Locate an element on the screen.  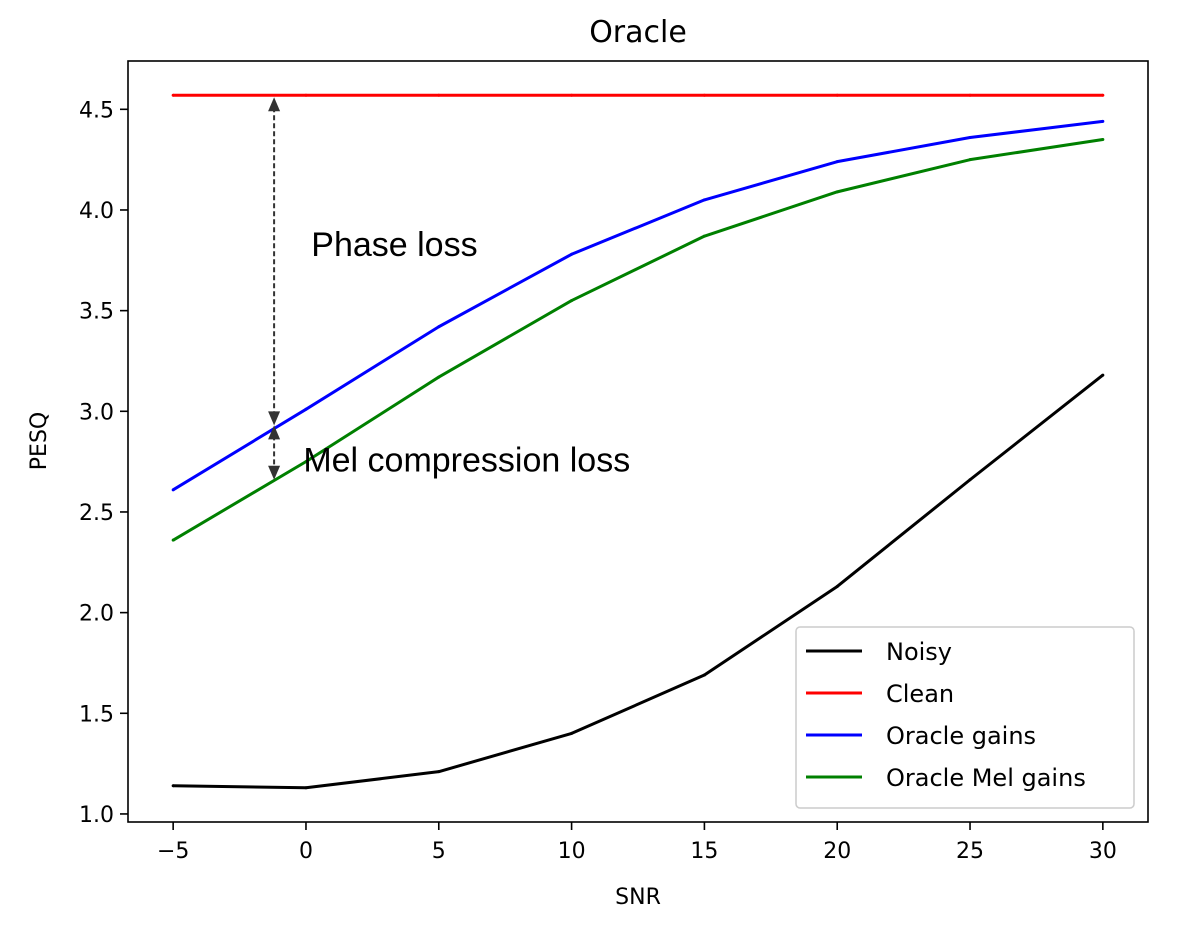
legend-box is located at coordinates (965, 717).